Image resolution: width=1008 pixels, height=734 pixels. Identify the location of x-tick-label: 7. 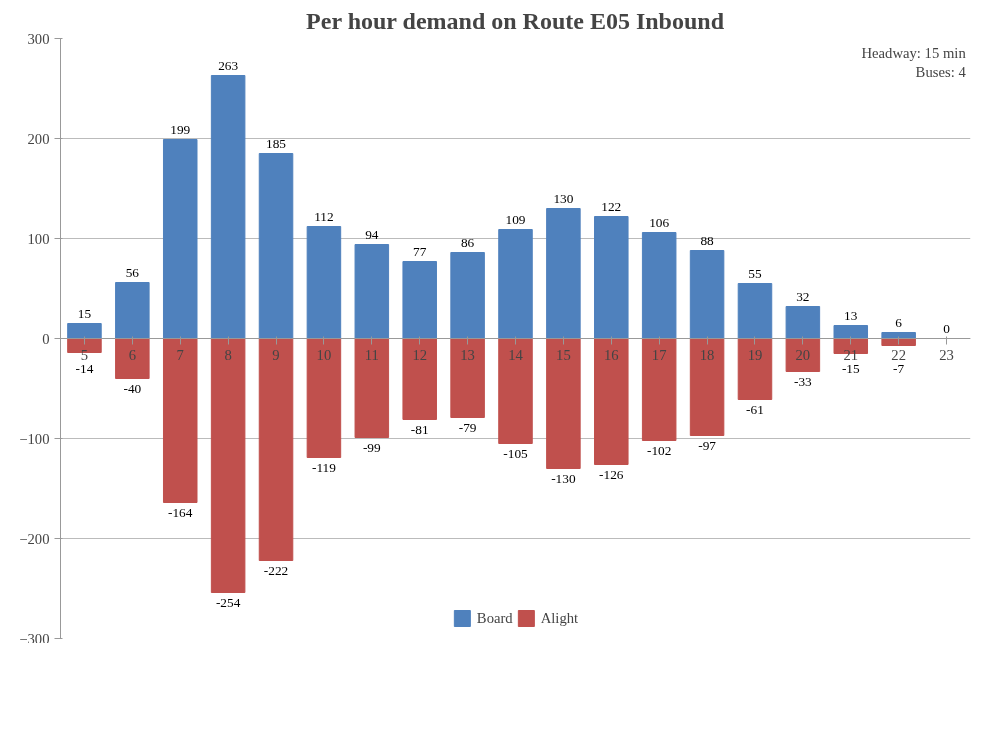
(180, 354).